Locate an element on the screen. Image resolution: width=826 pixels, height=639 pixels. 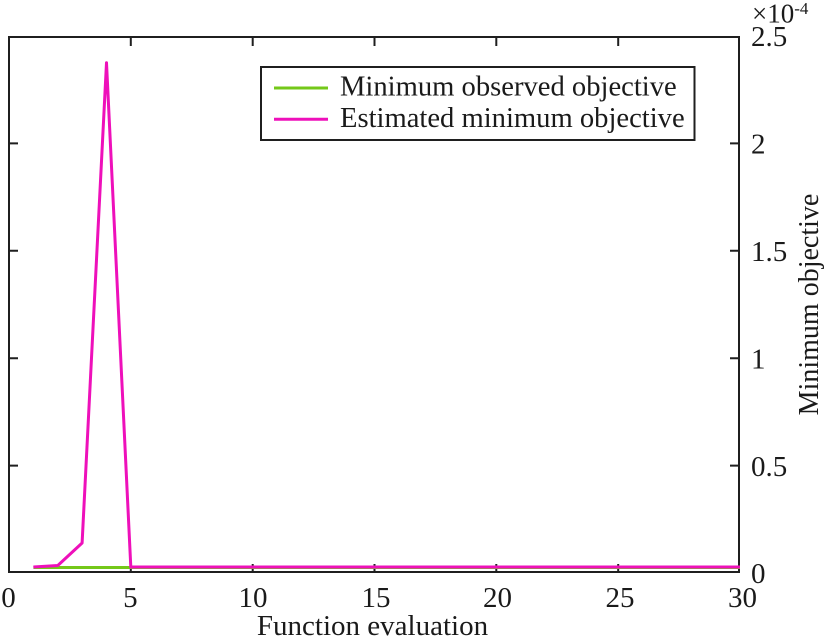
svg-text: 25 is located at coordinates (620, 598).